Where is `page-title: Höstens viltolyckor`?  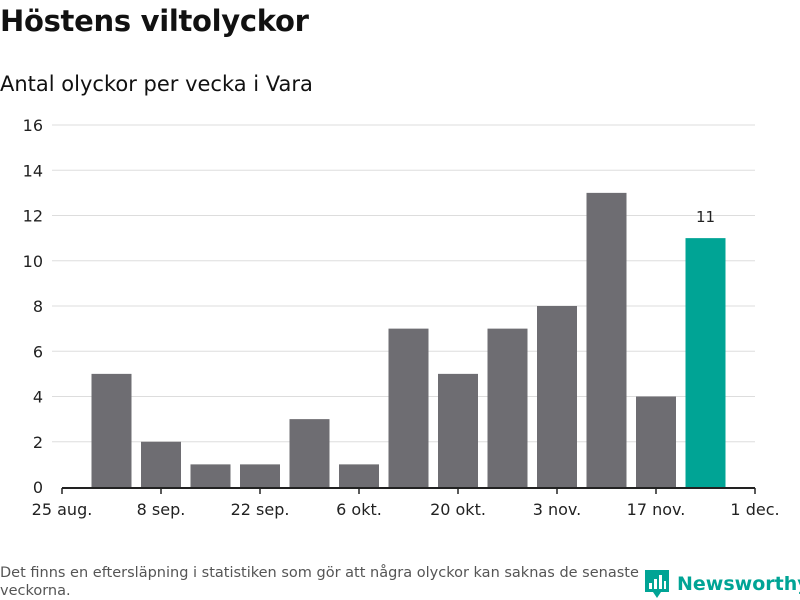 page-title: Höstens viltolyckor is located at coordinates (154, 21).